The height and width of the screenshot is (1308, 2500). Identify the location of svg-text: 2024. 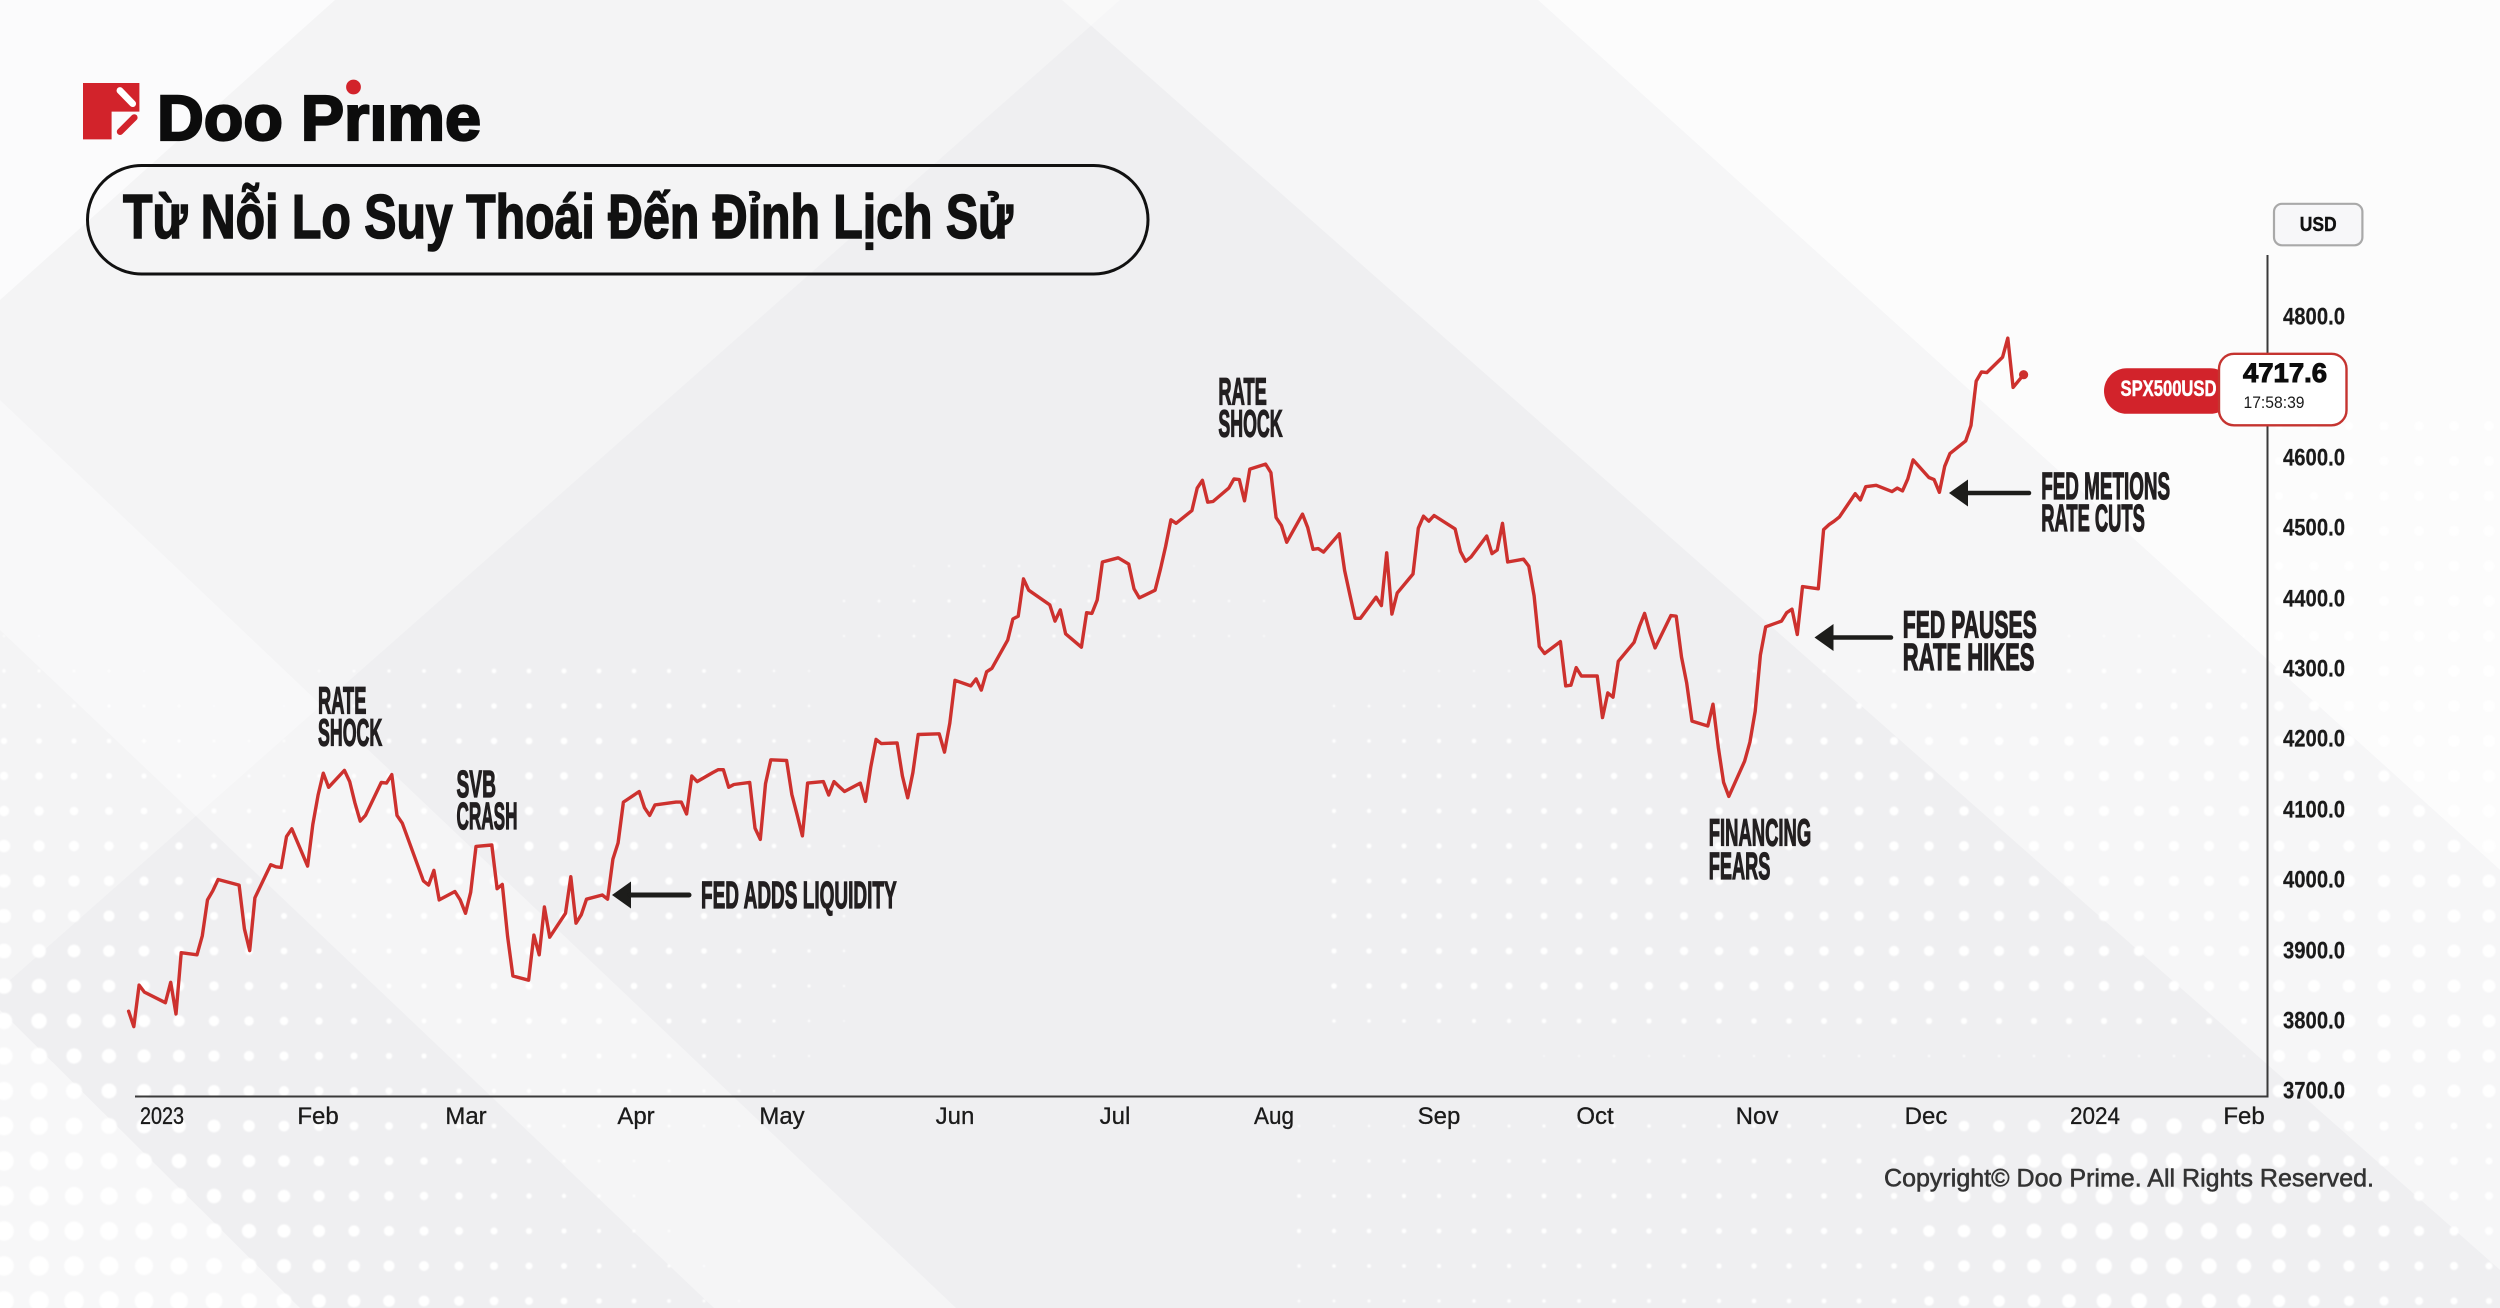
(2095, 1116).